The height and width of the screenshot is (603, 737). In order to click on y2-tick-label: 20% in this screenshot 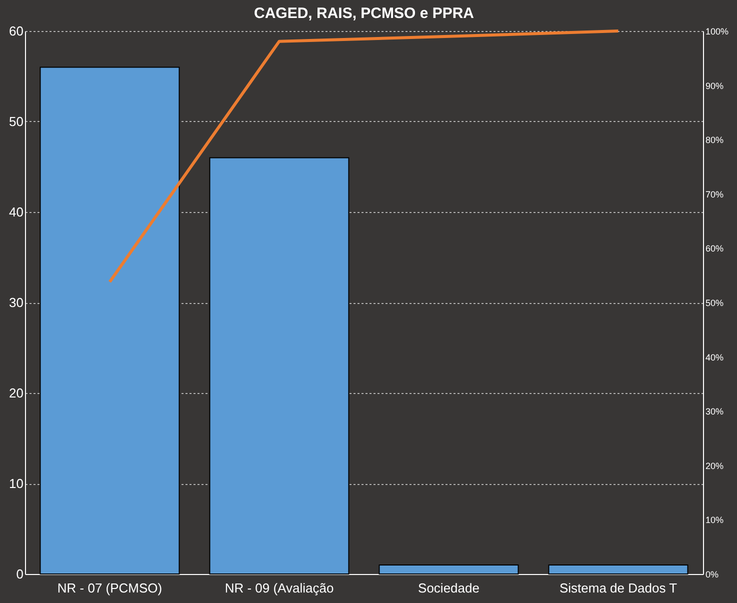, I will do `click(715, 465)`.